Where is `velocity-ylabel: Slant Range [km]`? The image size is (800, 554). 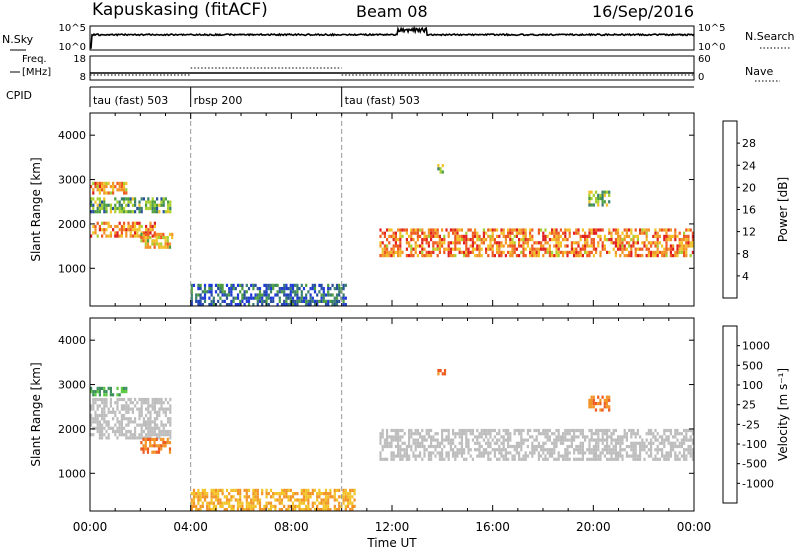
velocity-ylabel: Slant Range [km] is located at coordinates (36, 414).